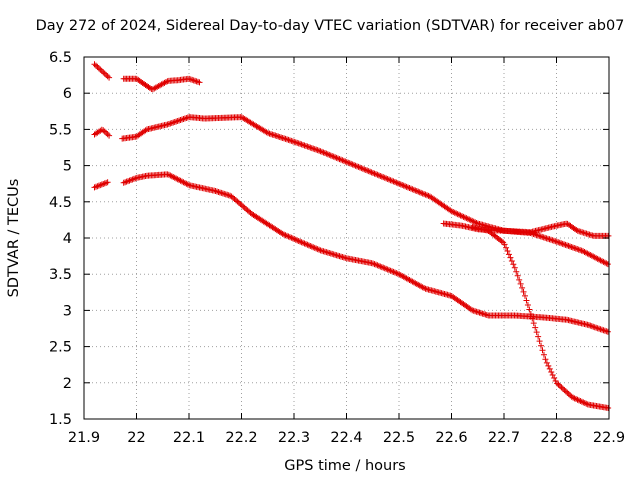  Describe the element at coordinates (399, 438) in the screenshot. I see `x-tick-label: 22.5` at that location.